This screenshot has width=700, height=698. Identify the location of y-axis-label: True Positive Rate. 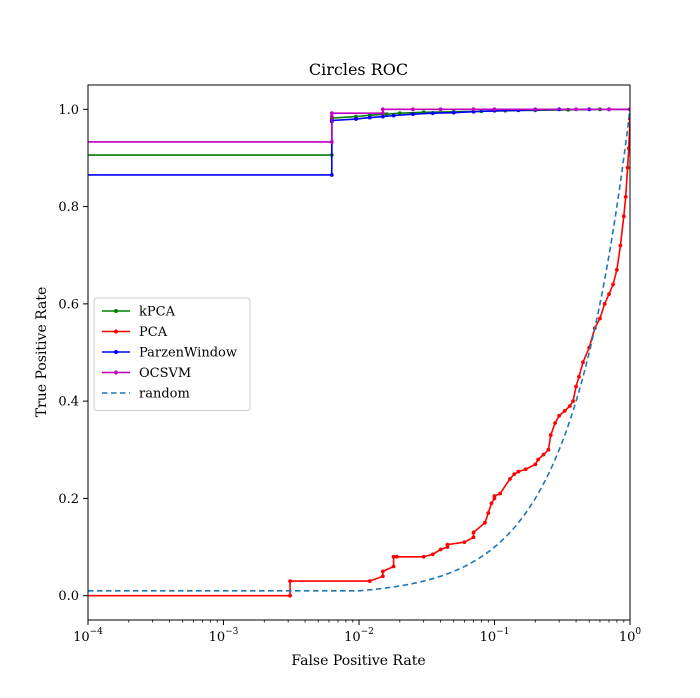
(42, 352).